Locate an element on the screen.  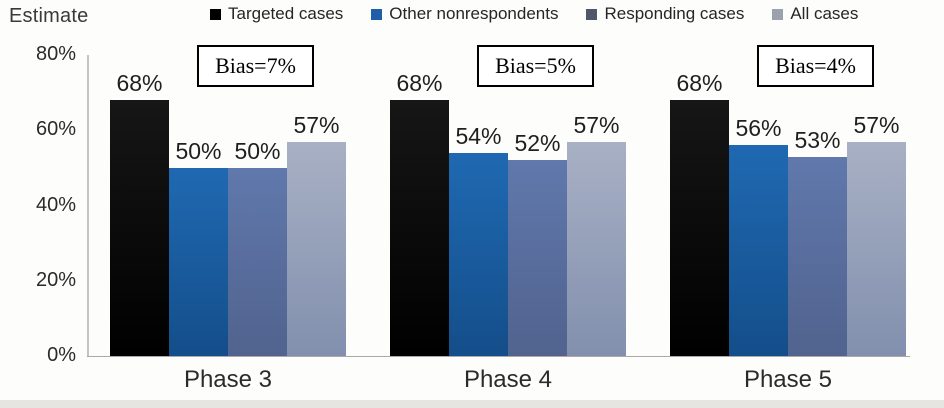
legend-item-label: Responding cases is located at coordinates (674, 13).